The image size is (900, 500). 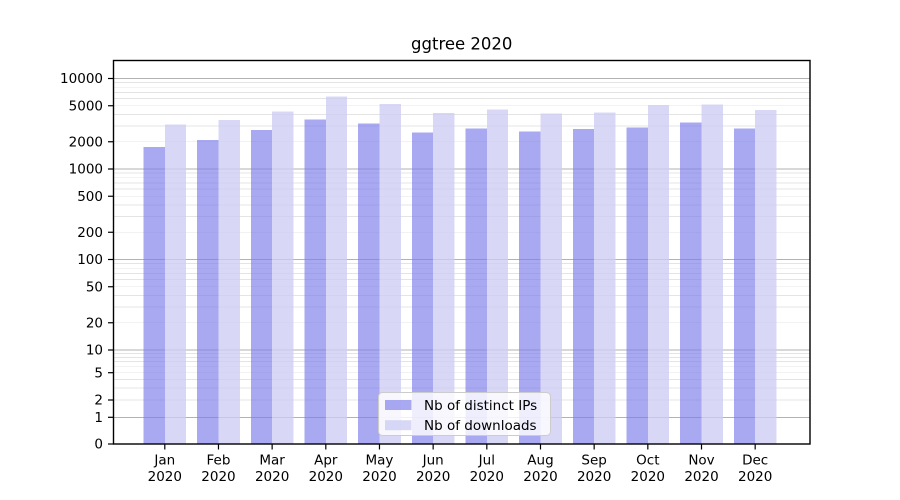 I want to click on x-tick-label-month: May, so click(x=380, y=461).